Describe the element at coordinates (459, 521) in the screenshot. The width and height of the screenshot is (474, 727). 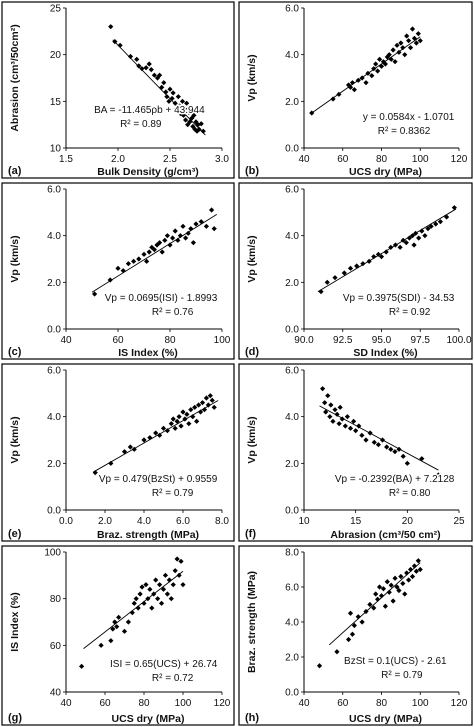
I see `x-tick-label: 25` at that location.